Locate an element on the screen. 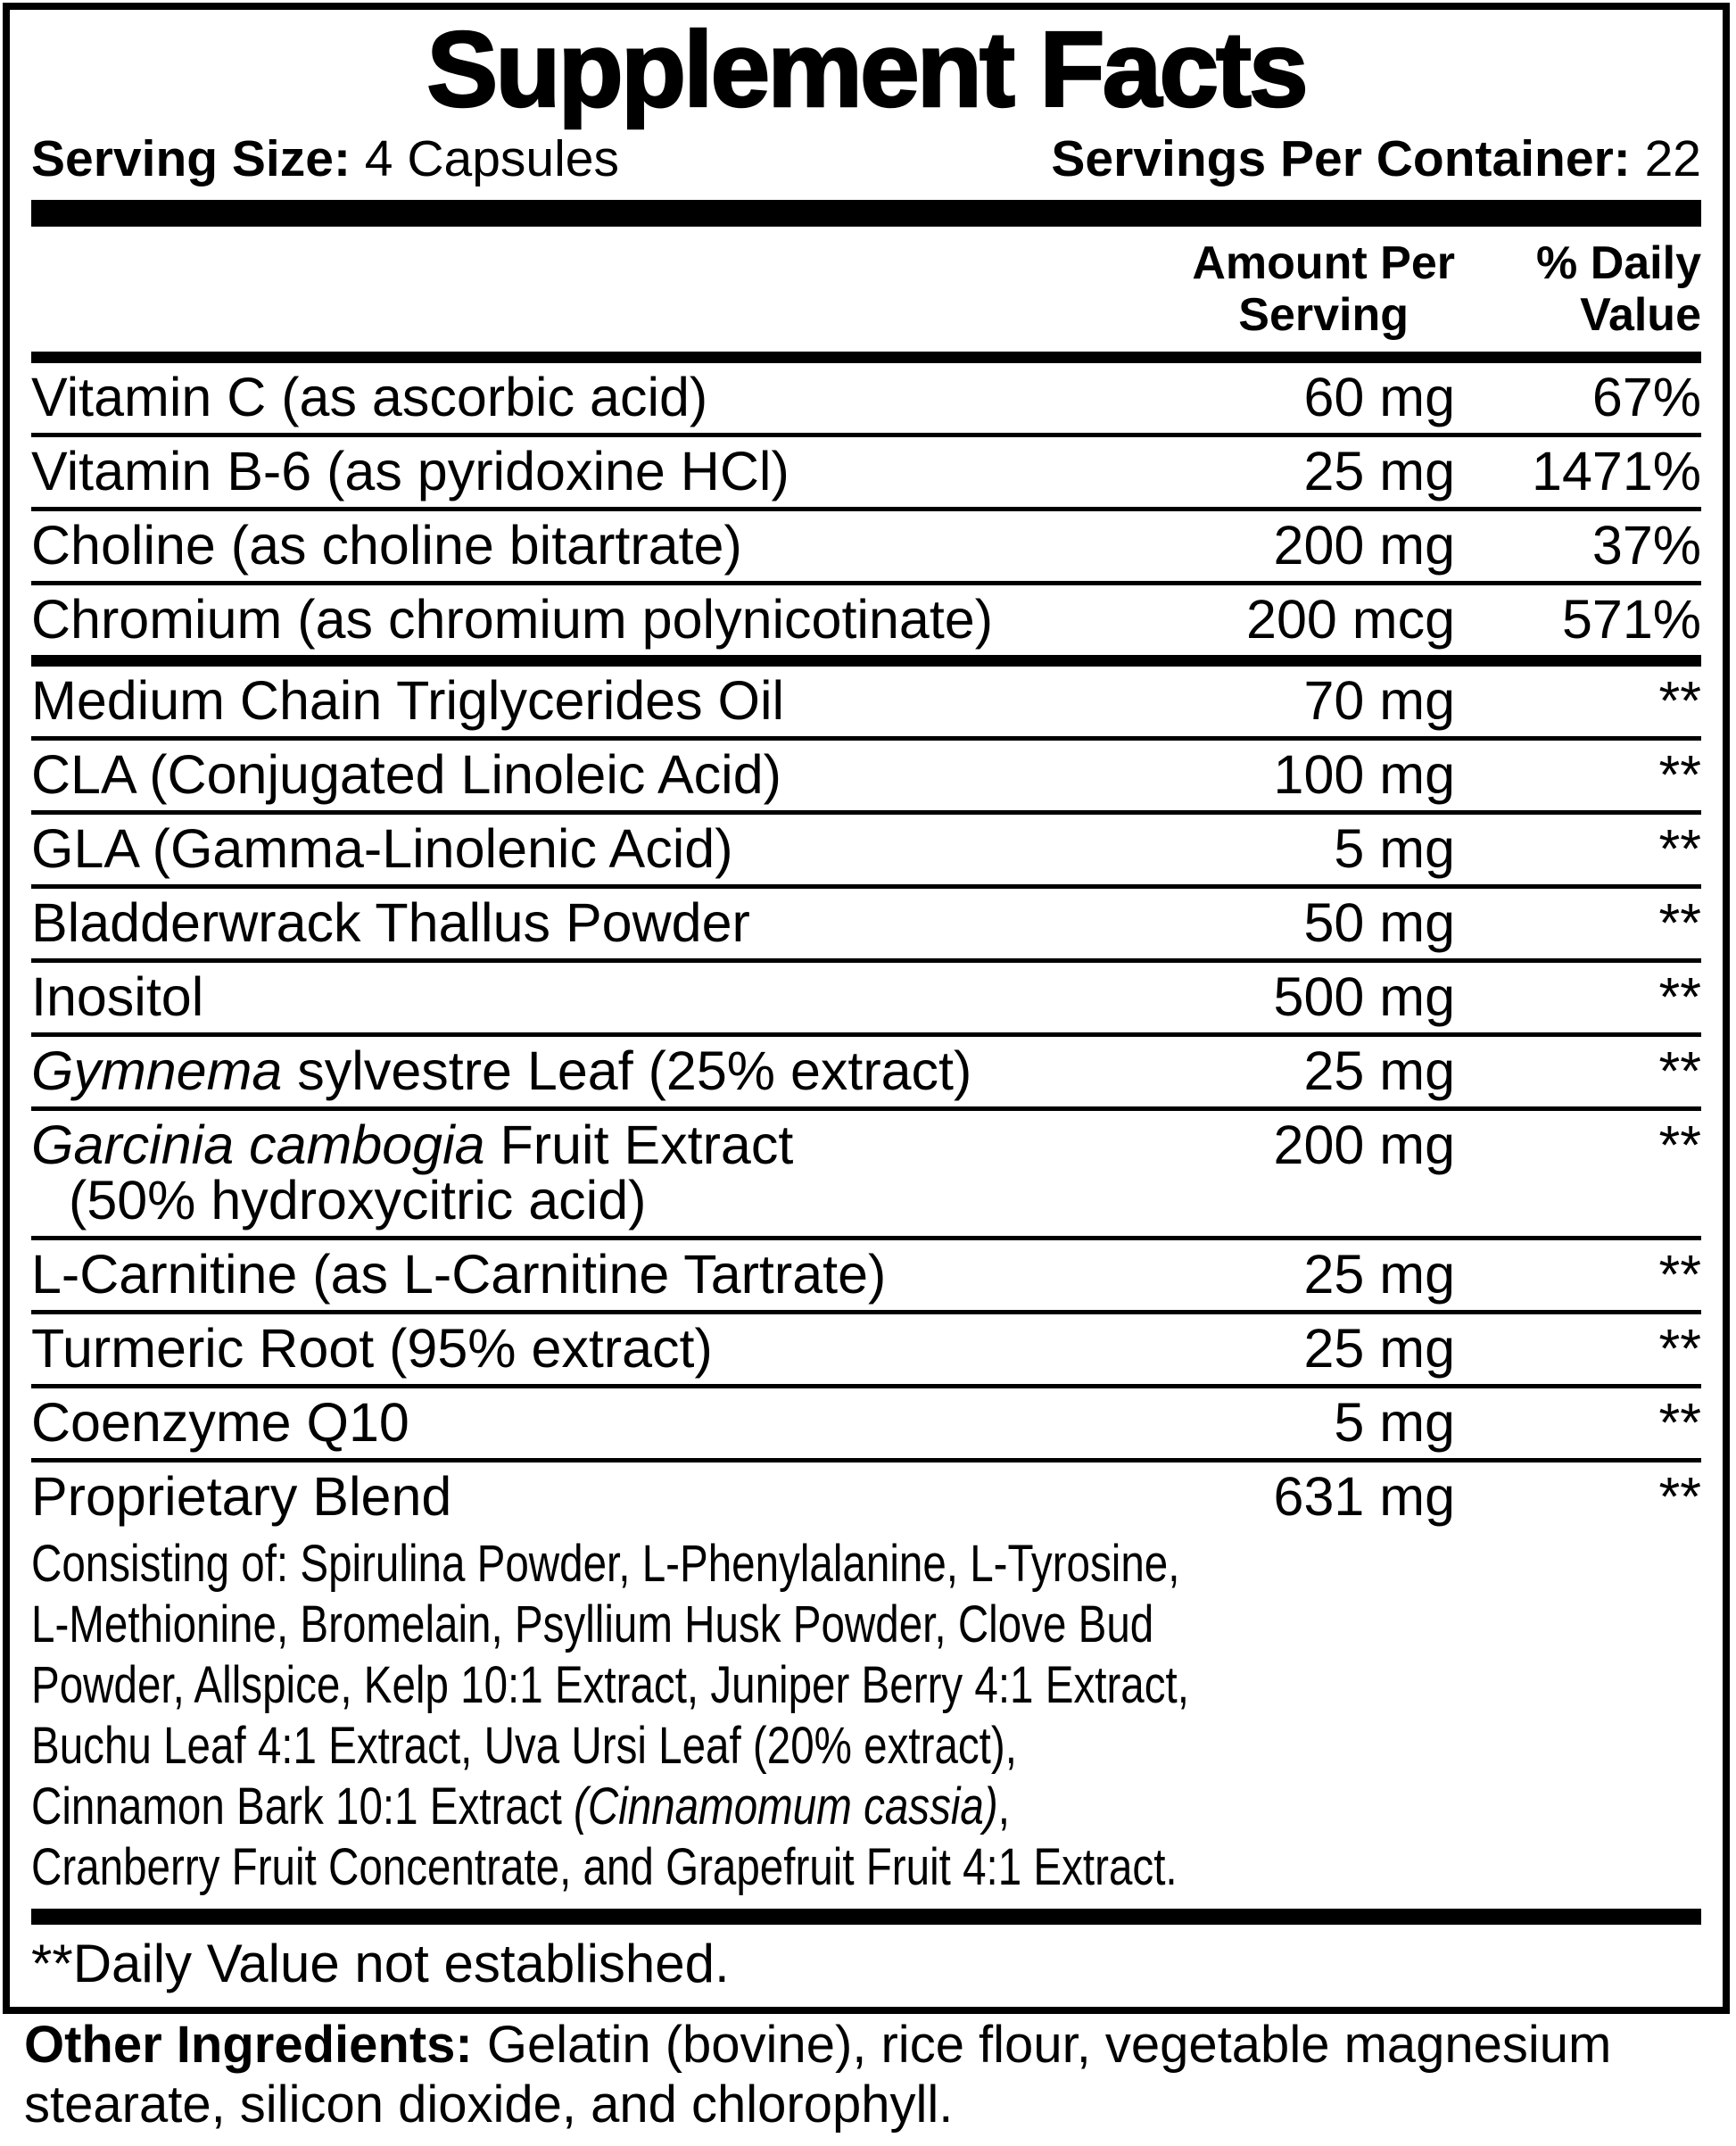 Image resolution: width=1736 pixels, height=2146 pixels. footnote-divider-bar is located at coordinates (866, 1917).